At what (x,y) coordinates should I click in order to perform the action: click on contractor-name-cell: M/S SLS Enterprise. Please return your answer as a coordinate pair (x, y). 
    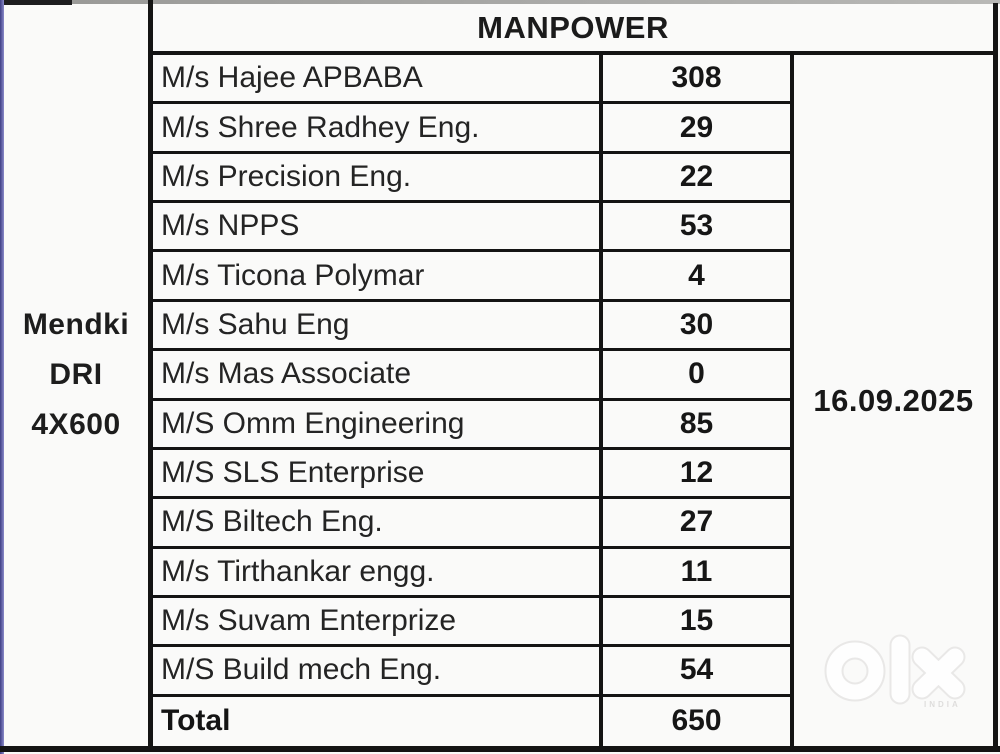
    Looking at the image, I should click on (378, 473).